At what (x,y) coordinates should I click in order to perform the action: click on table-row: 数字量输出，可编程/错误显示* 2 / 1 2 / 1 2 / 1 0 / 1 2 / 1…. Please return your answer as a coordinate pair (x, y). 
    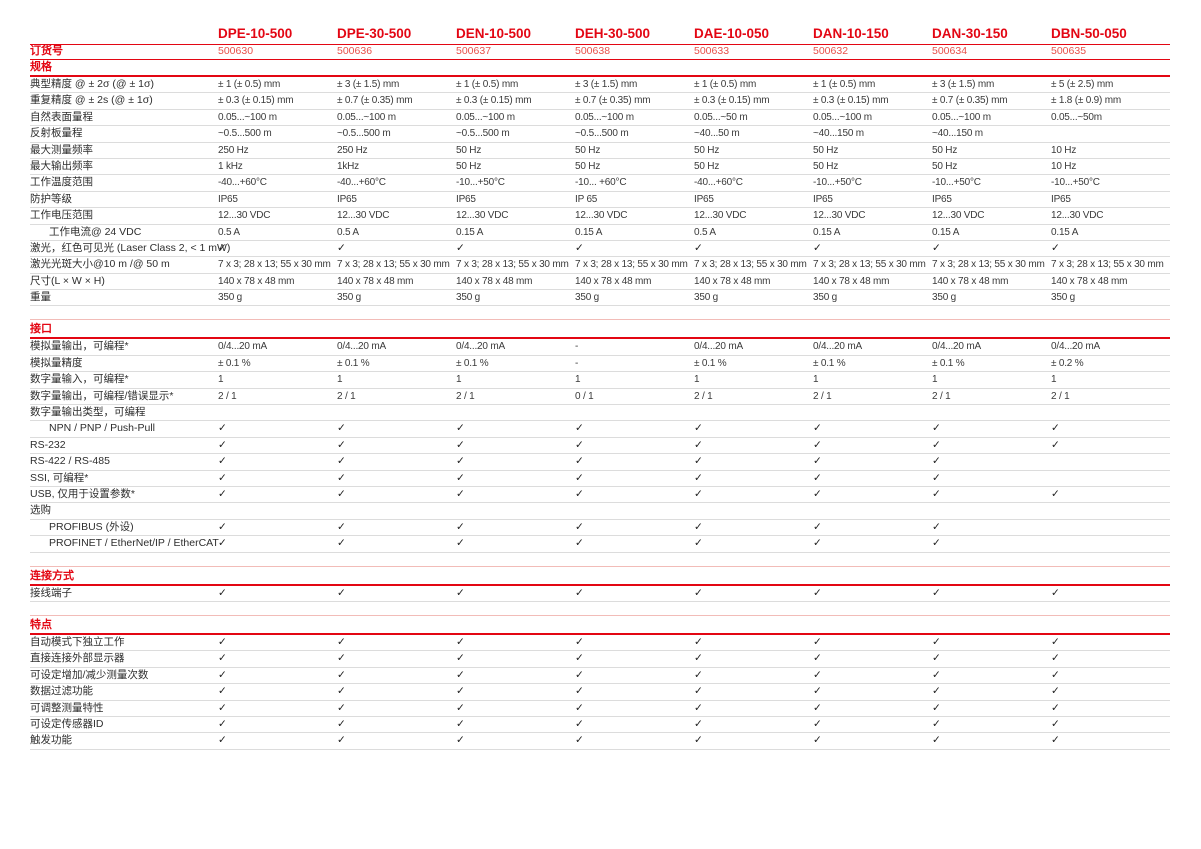
    Looking at the image, I should click on (600, 397).